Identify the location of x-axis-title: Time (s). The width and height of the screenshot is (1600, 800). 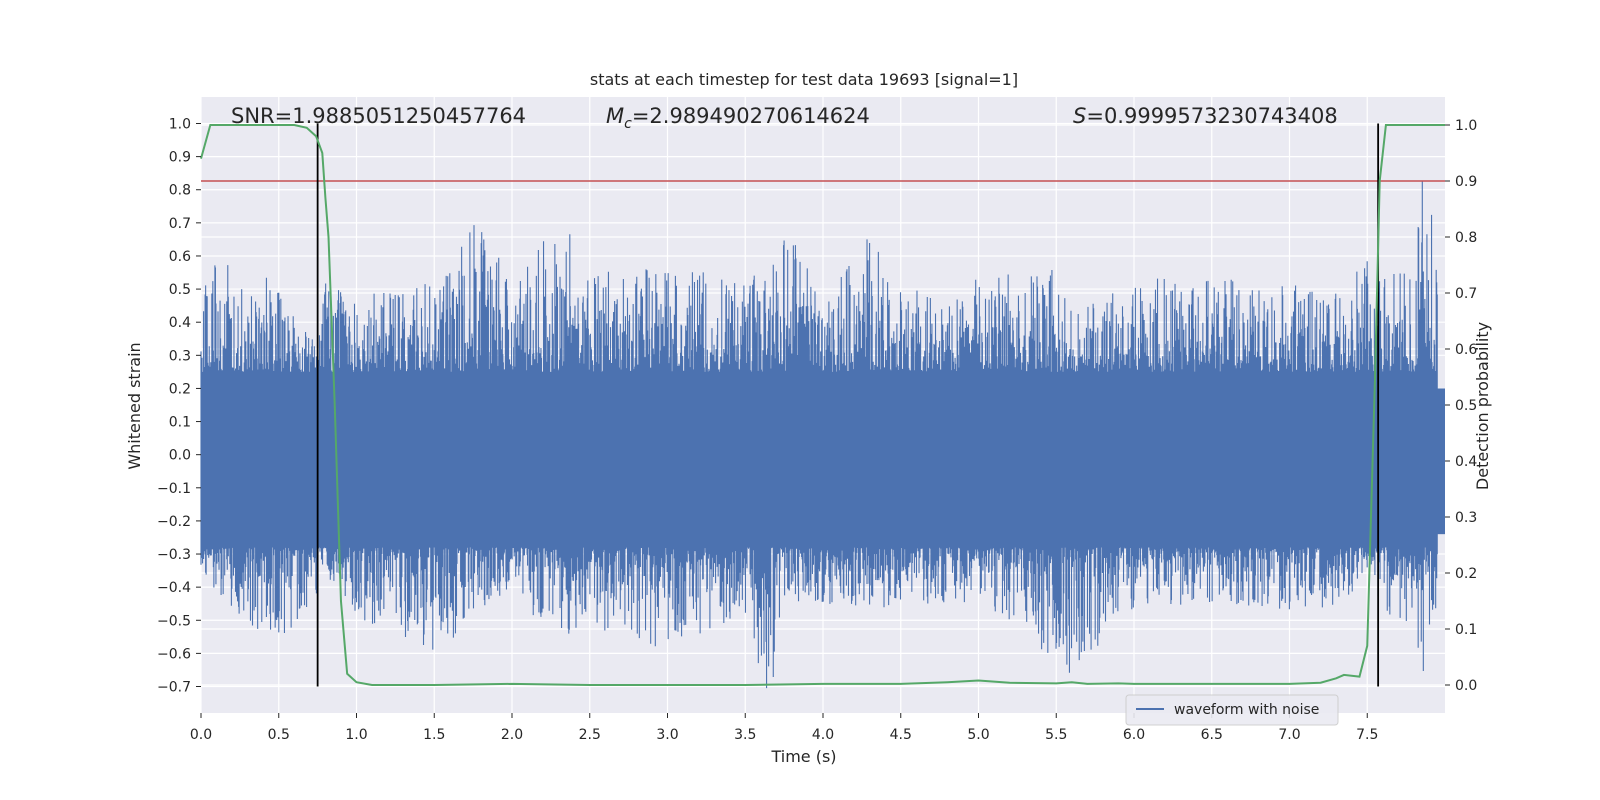
(803, 756).